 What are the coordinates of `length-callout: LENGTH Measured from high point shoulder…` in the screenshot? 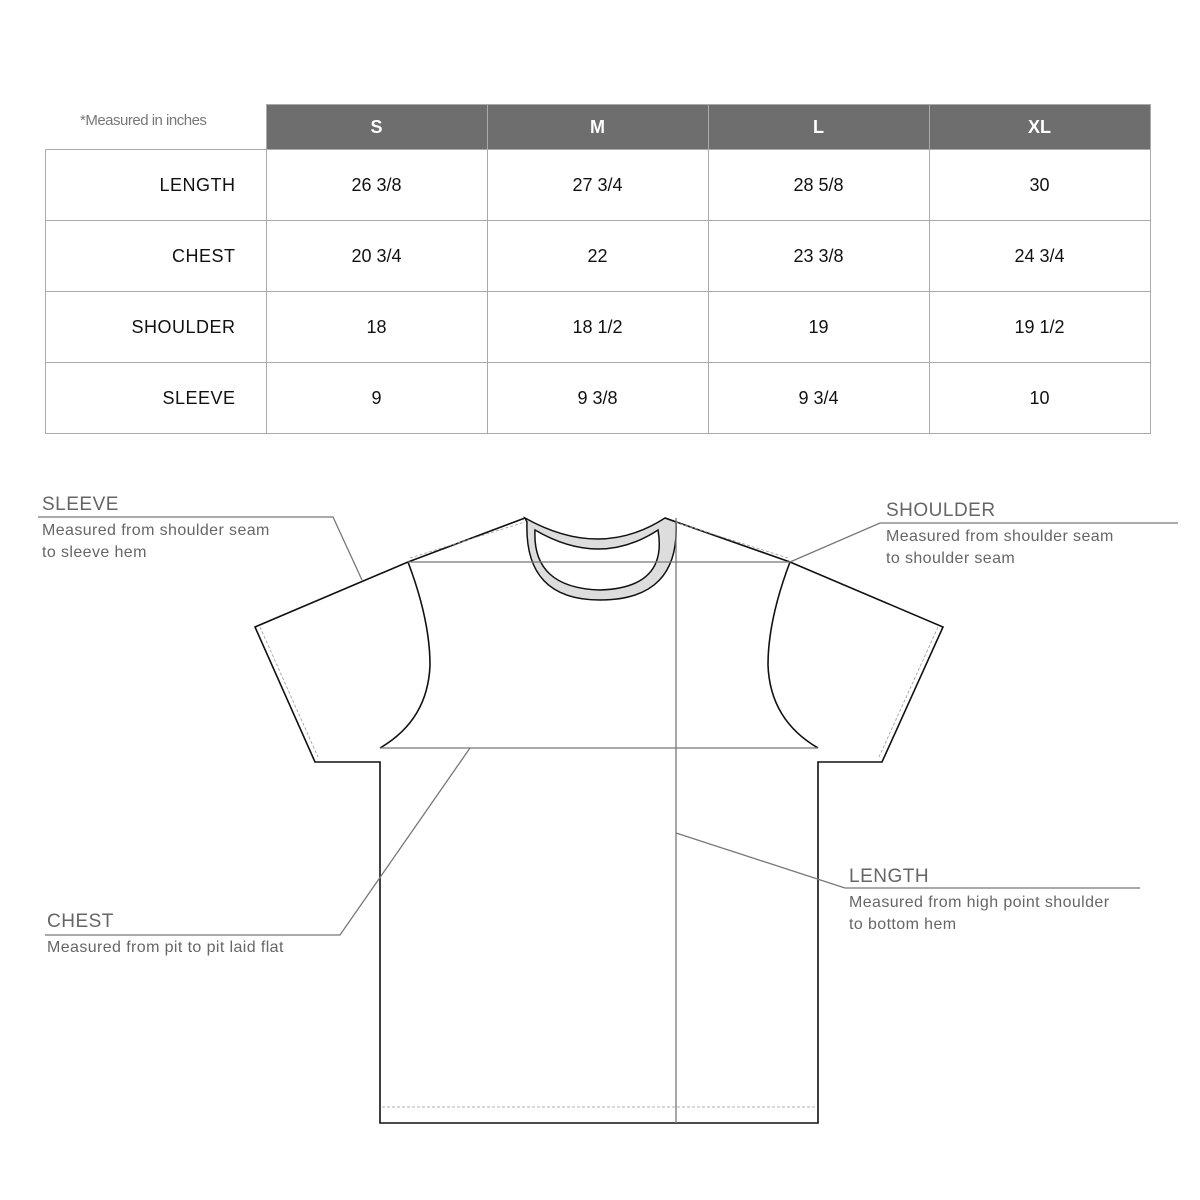 It's located at (979, 899).